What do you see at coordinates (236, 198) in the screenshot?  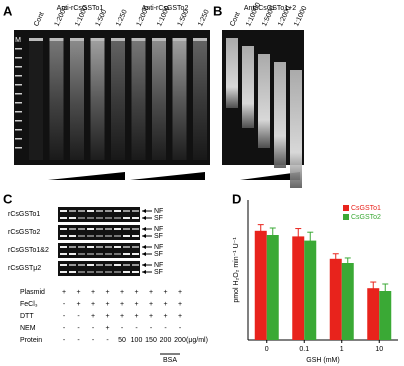 I see `panel-label: D` at bounding box center [236, 198].